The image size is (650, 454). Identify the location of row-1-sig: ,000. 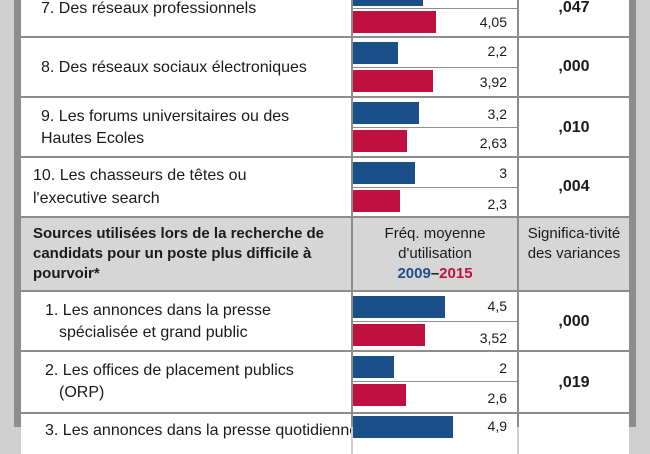
(574, 321).